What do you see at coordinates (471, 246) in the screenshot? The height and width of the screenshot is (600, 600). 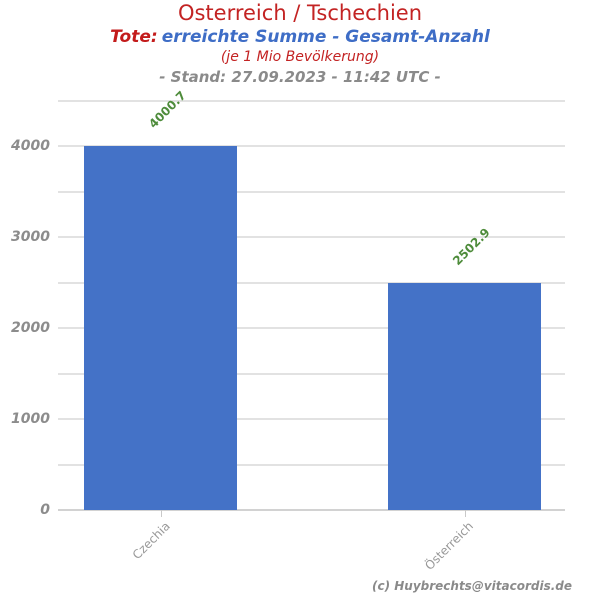 I see `bar-value-label: 2502.9` at bounding box center [471, 246].